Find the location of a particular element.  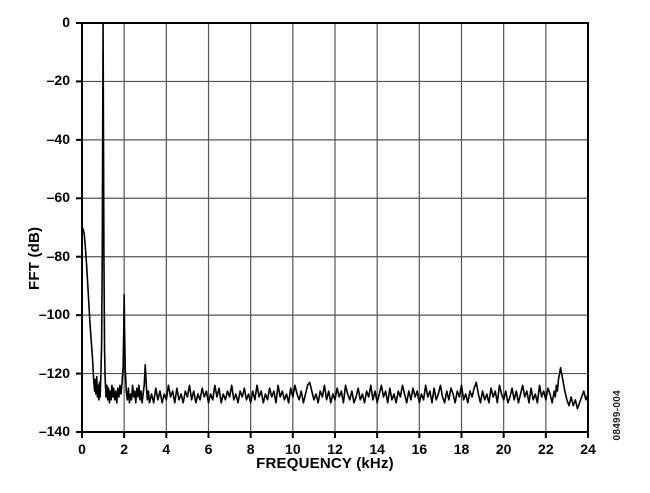

y-tick-label: –140 is located at coordinates (54, 431).